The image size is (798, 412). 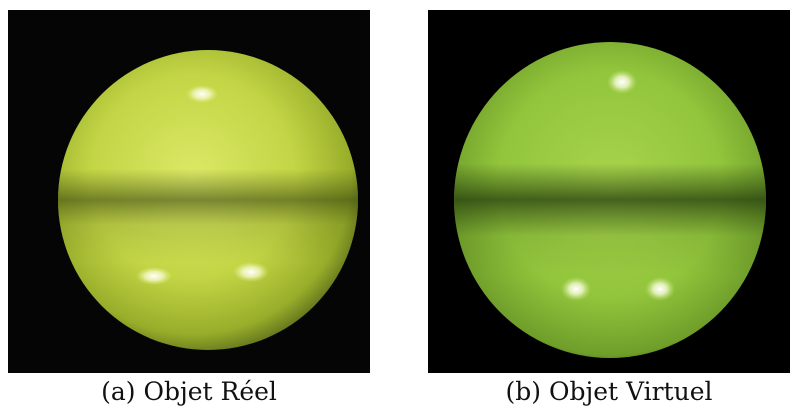 I want to click on caption-virtual-object: (b) Objet Virtuel, so click(x=609, y=391).